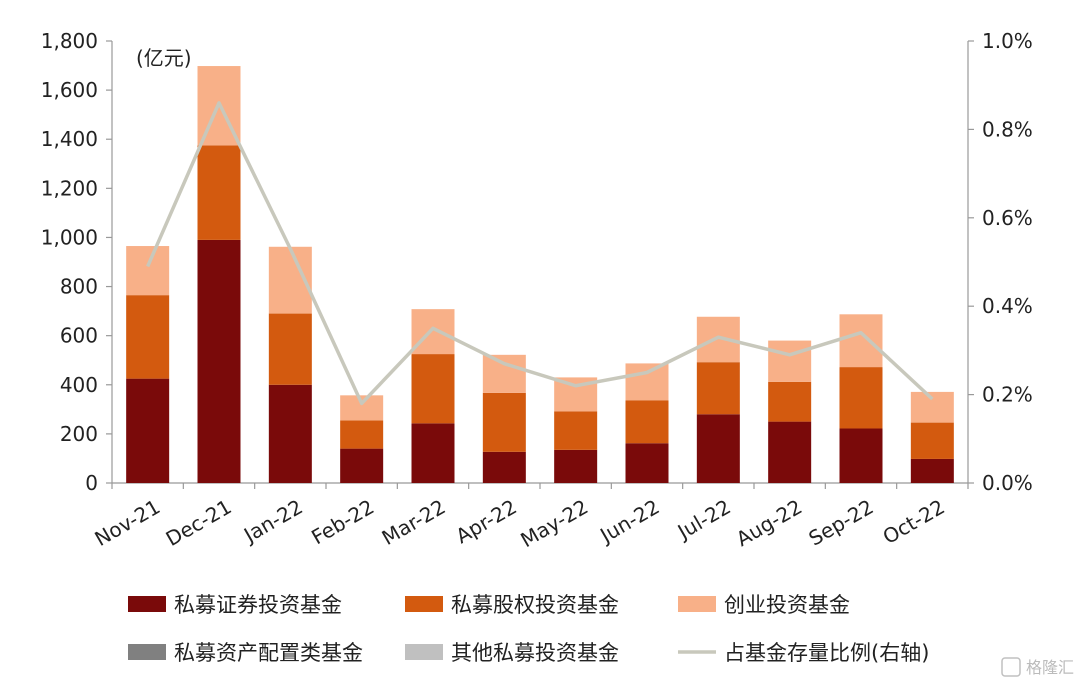 This screenshot has height=687, width=1080. Describe the element at coordinates (258, 605) in the screenshot. I see `legend-label: 私募证券投资基金` at that location.